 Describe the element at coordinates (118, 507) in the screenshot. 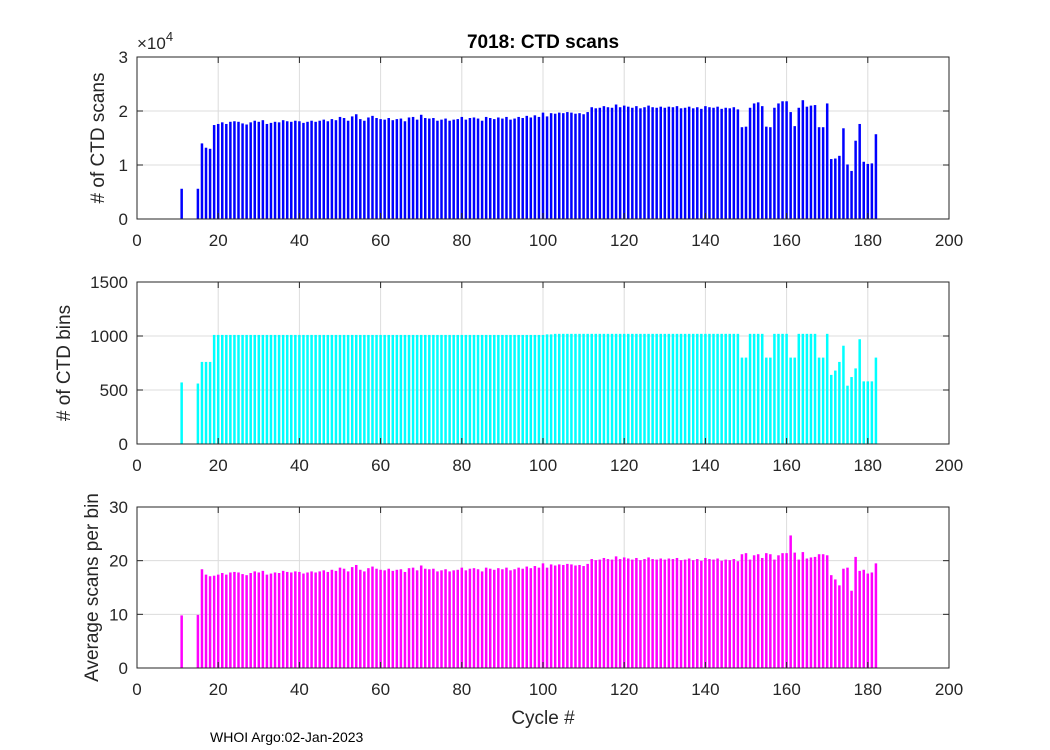

I see `y-tick-label: 30` at that location.